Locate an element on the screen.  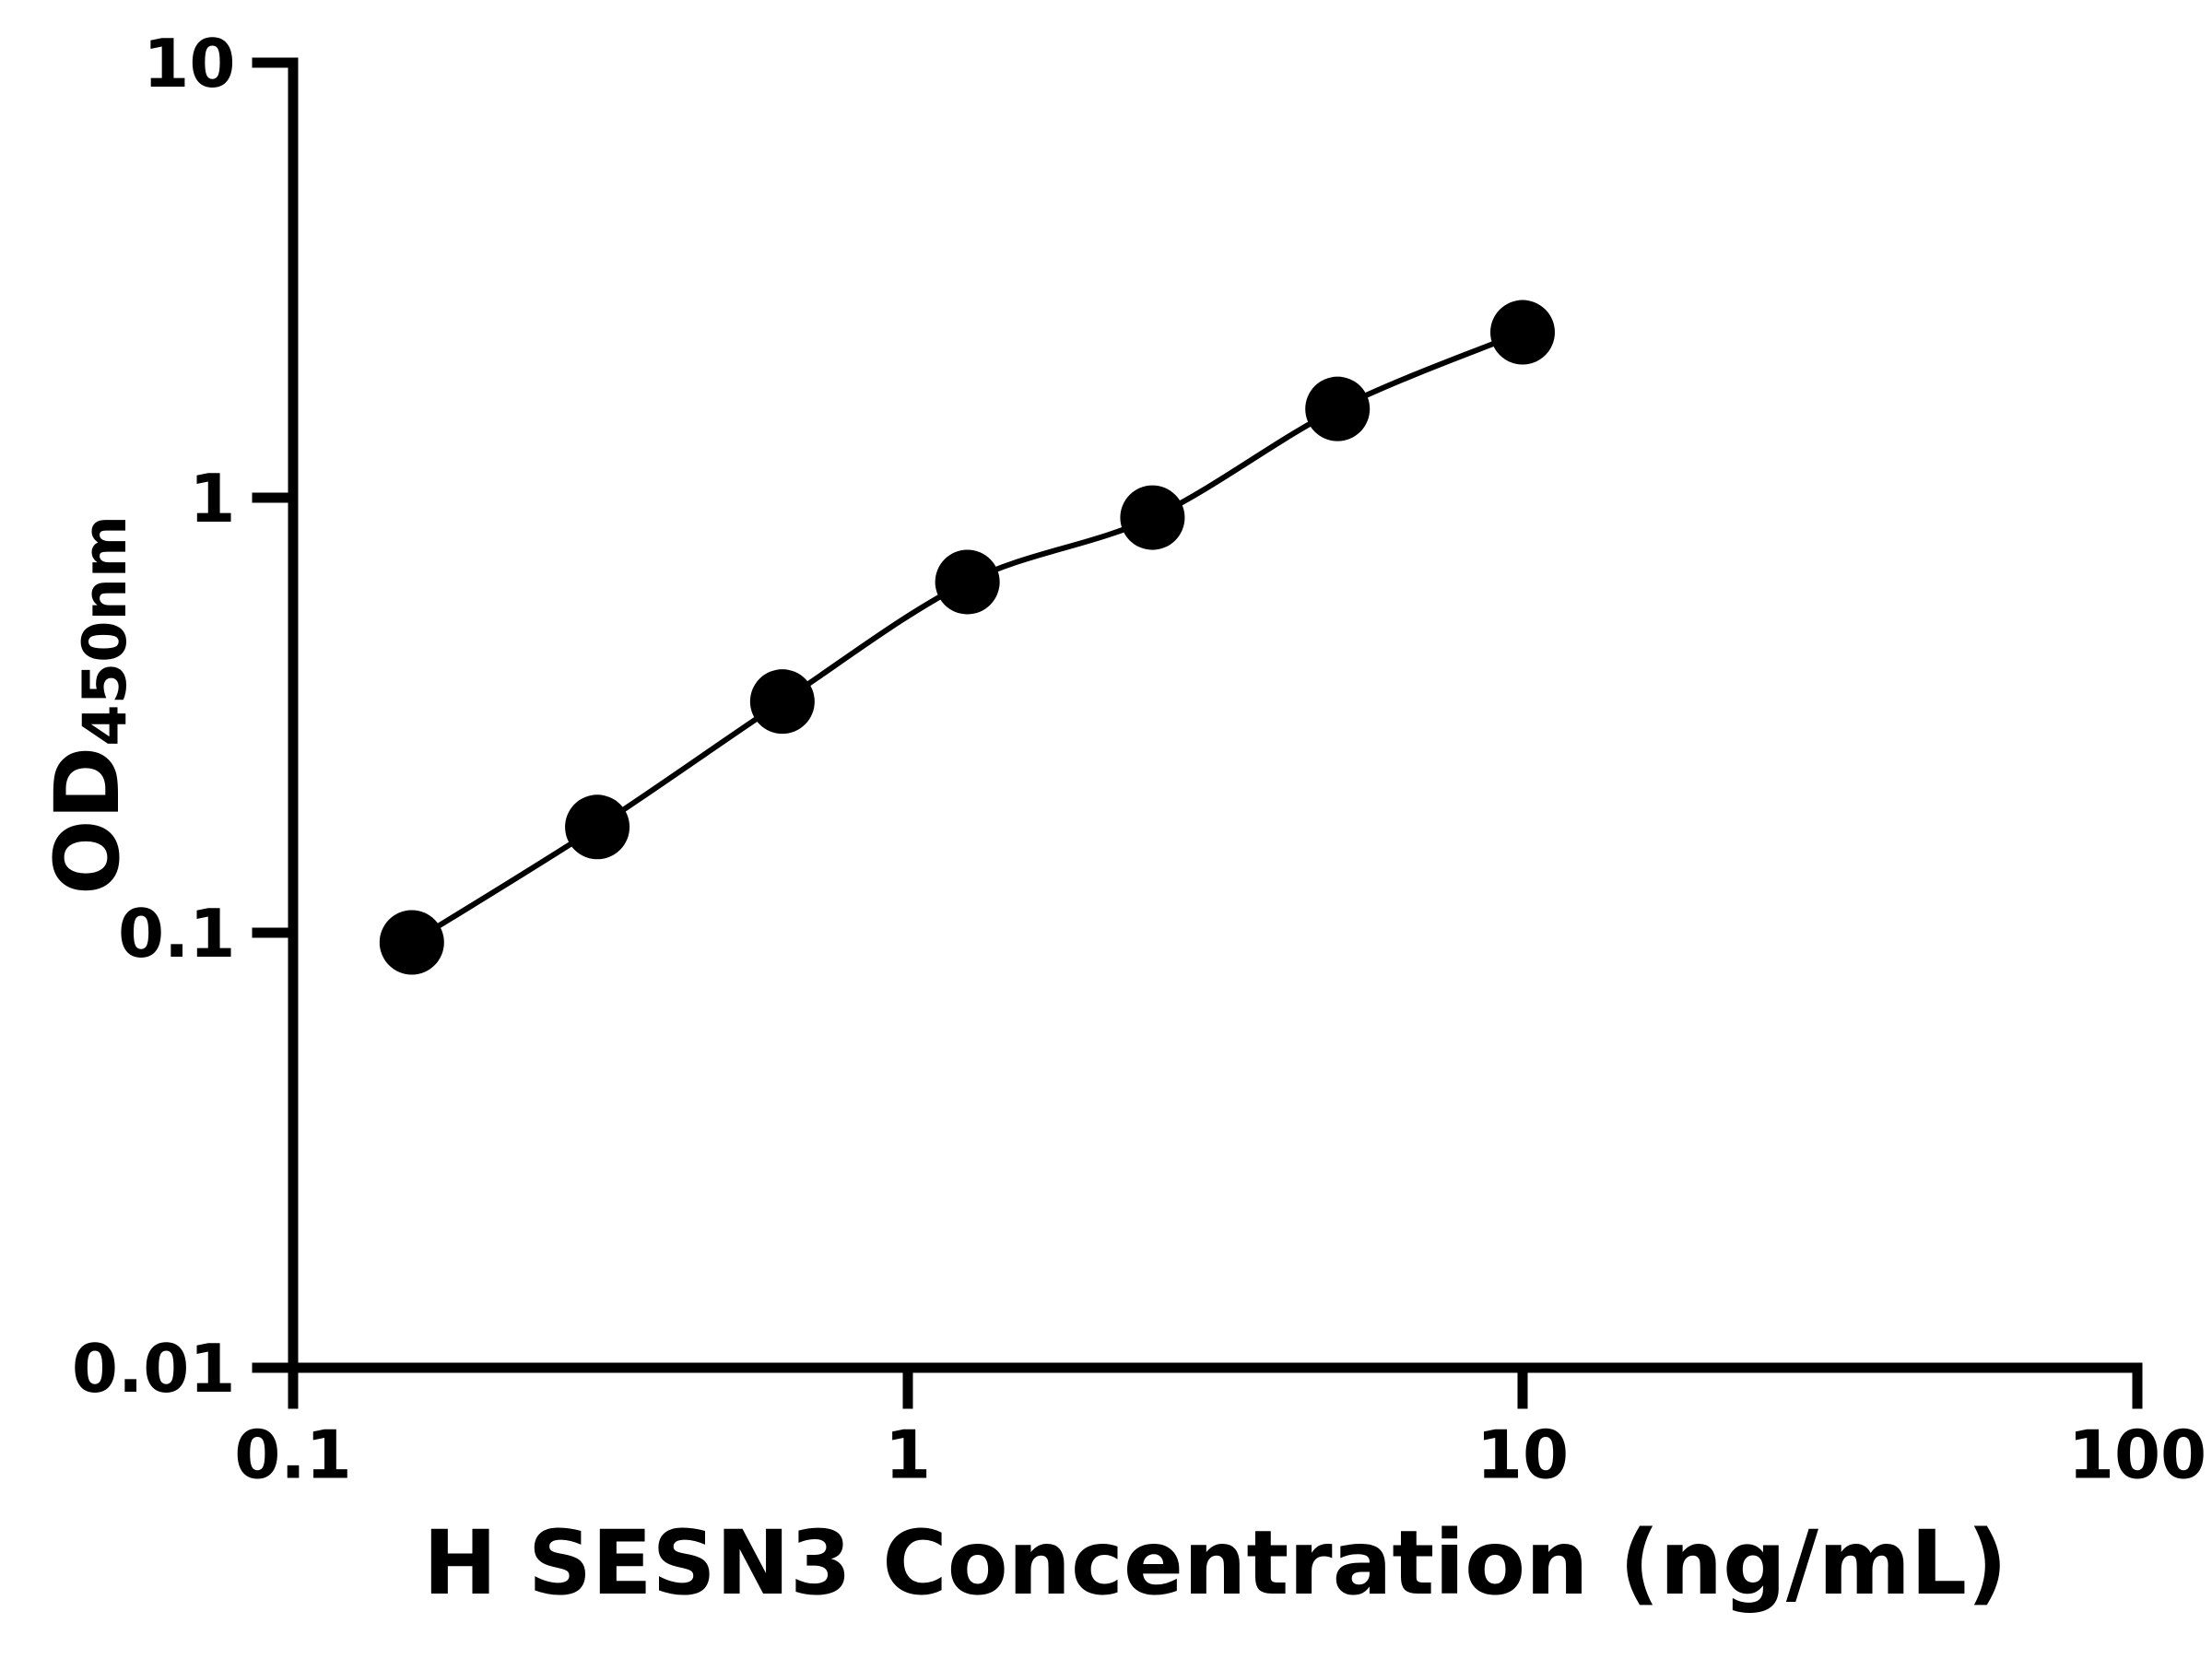
y-axis-tick-label: 10 is located at coordinates (189, 63).